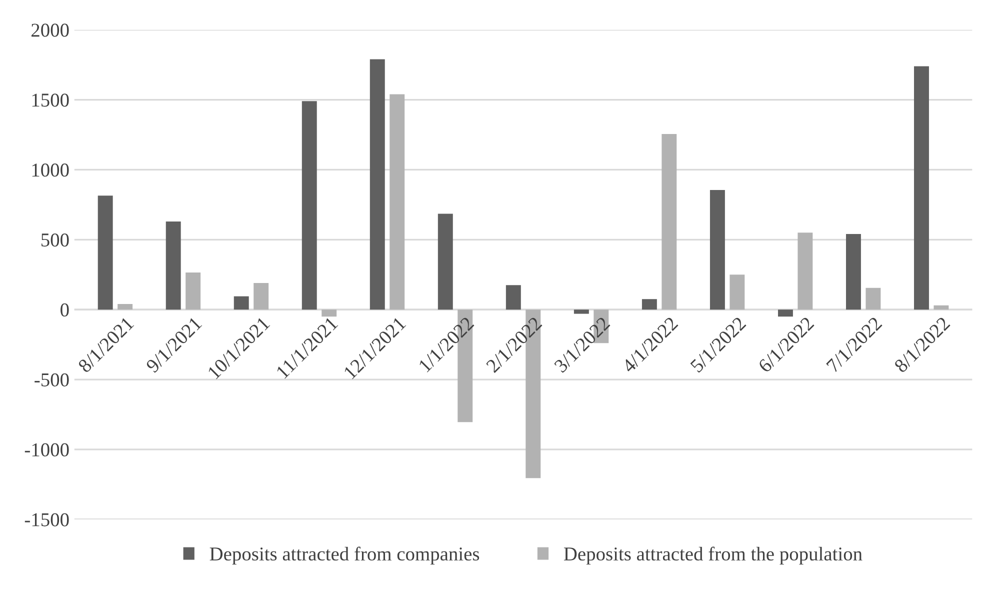 This screenshot has width=992, height=597. What do you see at coordinates (50, 30) in the screenshot?
I see `y-tick-label: 2000` at bounding box center [50, 30].